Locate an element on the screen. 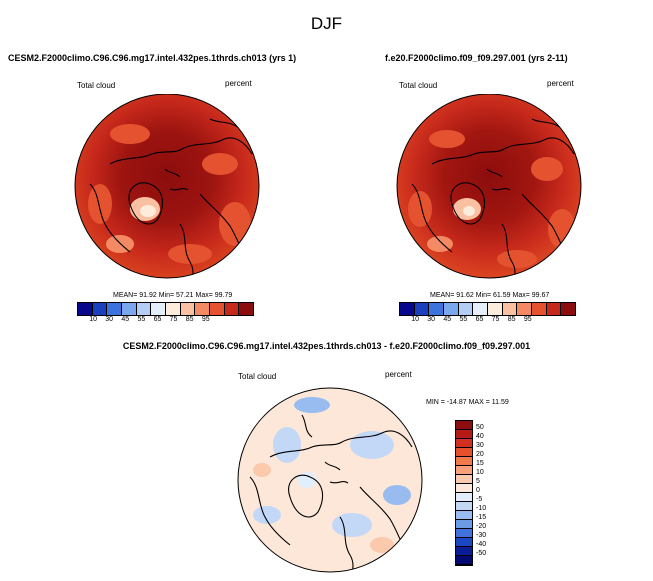  panel2-map-border is located at coordinates (489, 186).